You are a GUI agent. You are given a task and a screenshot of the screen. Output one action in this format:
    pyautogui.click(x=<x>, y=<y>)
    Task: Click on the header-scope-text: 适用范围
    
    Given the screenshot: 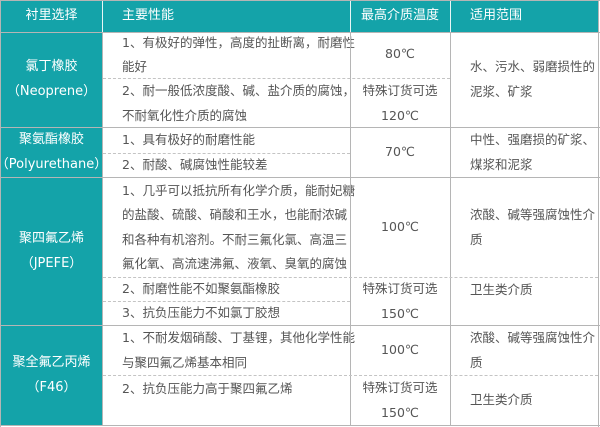 What is the action you would take?
    pyautogui.click(x=496, y=16)
    